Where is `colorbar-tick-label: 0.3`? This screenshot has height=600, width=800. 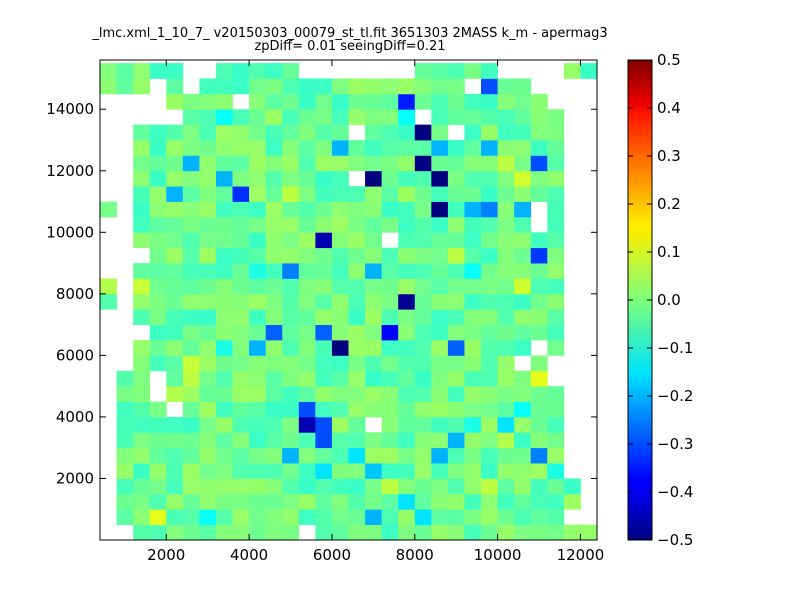
colorbar-tick-label: 0.3 is located at coordinates (669, 156).